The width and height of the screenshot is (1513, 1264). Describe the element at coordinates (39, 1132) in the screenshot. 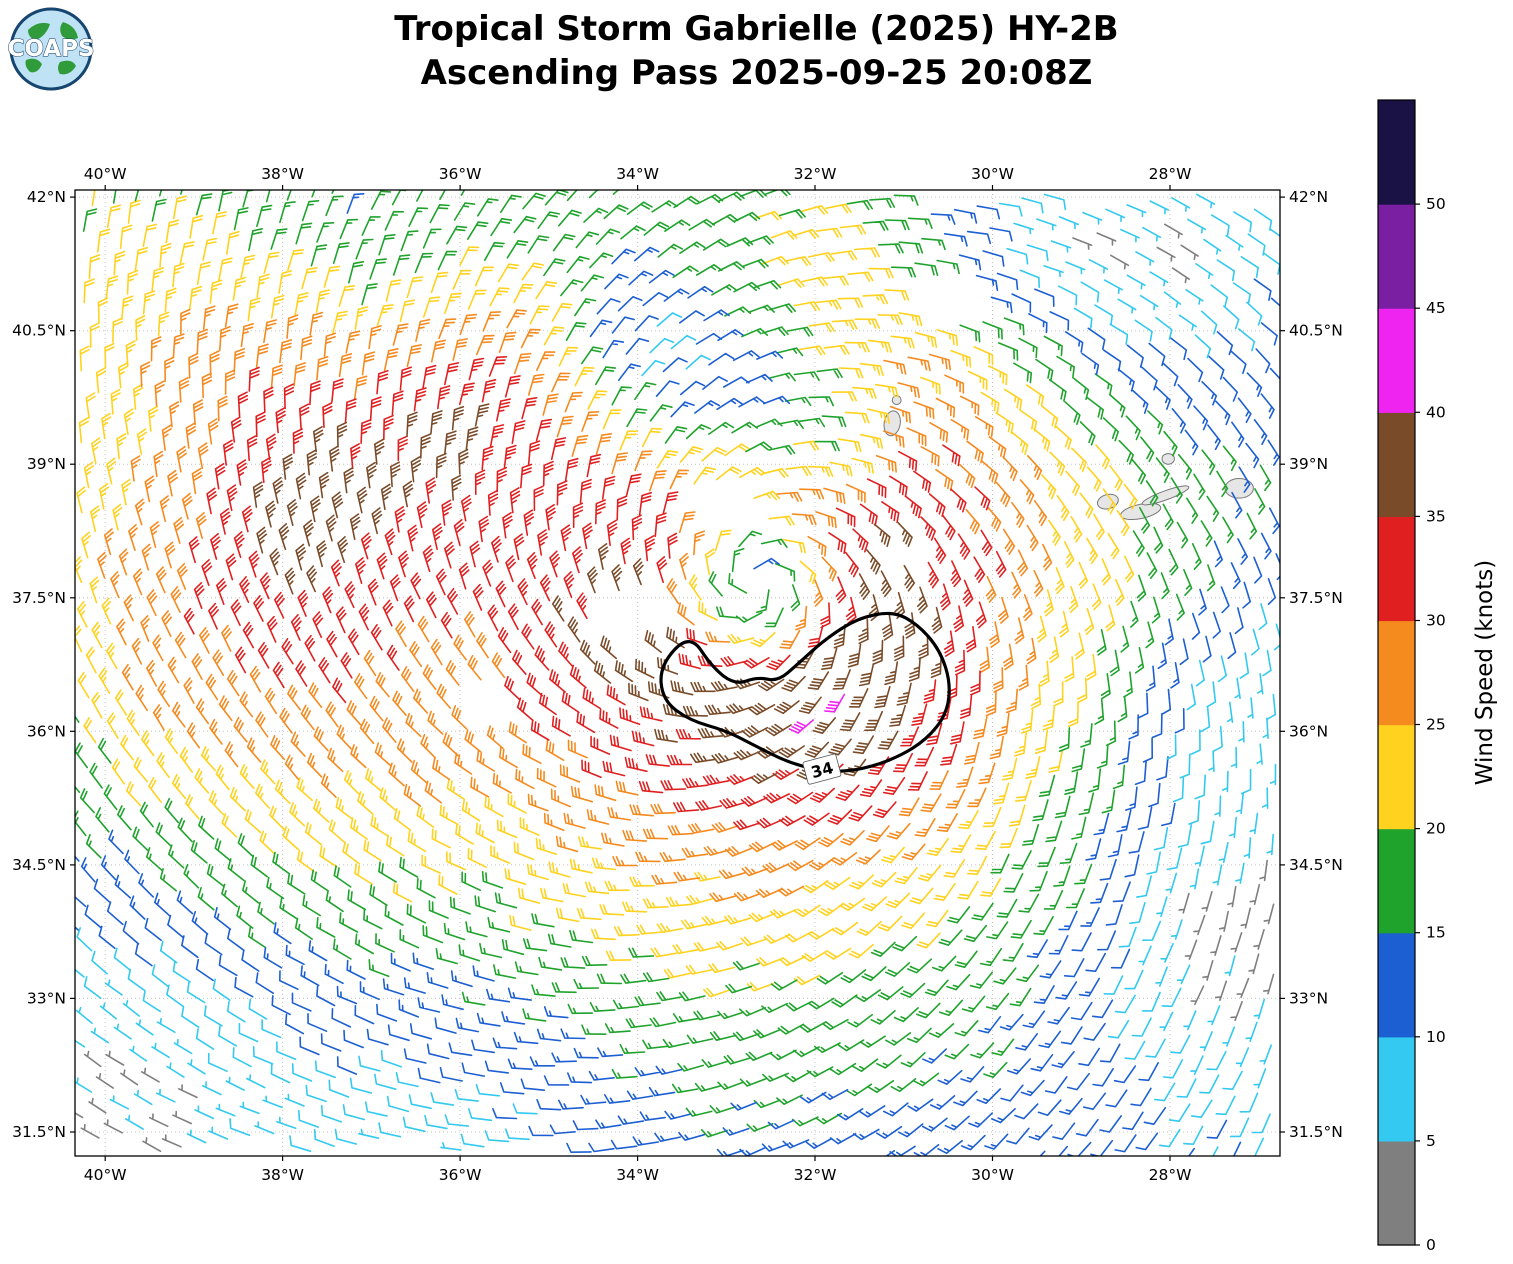

I see `y-tick-label-left: 31.5°N` at that location.